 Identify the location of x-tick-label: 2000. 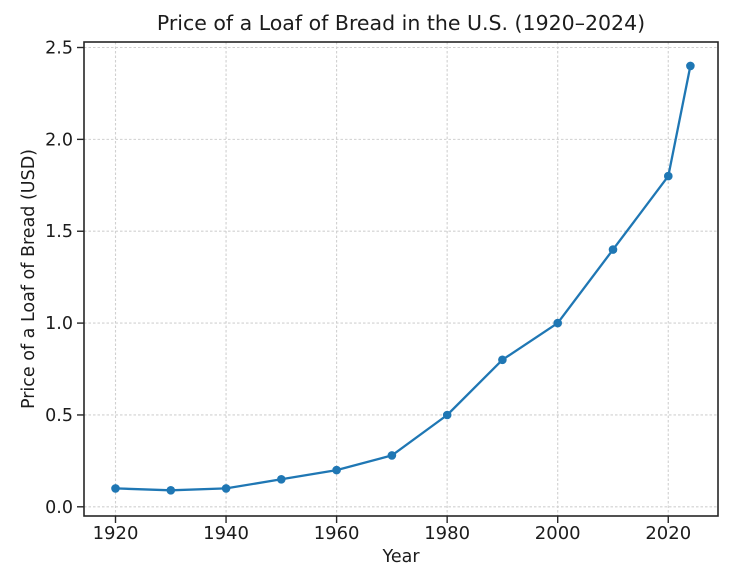
(558, 533).